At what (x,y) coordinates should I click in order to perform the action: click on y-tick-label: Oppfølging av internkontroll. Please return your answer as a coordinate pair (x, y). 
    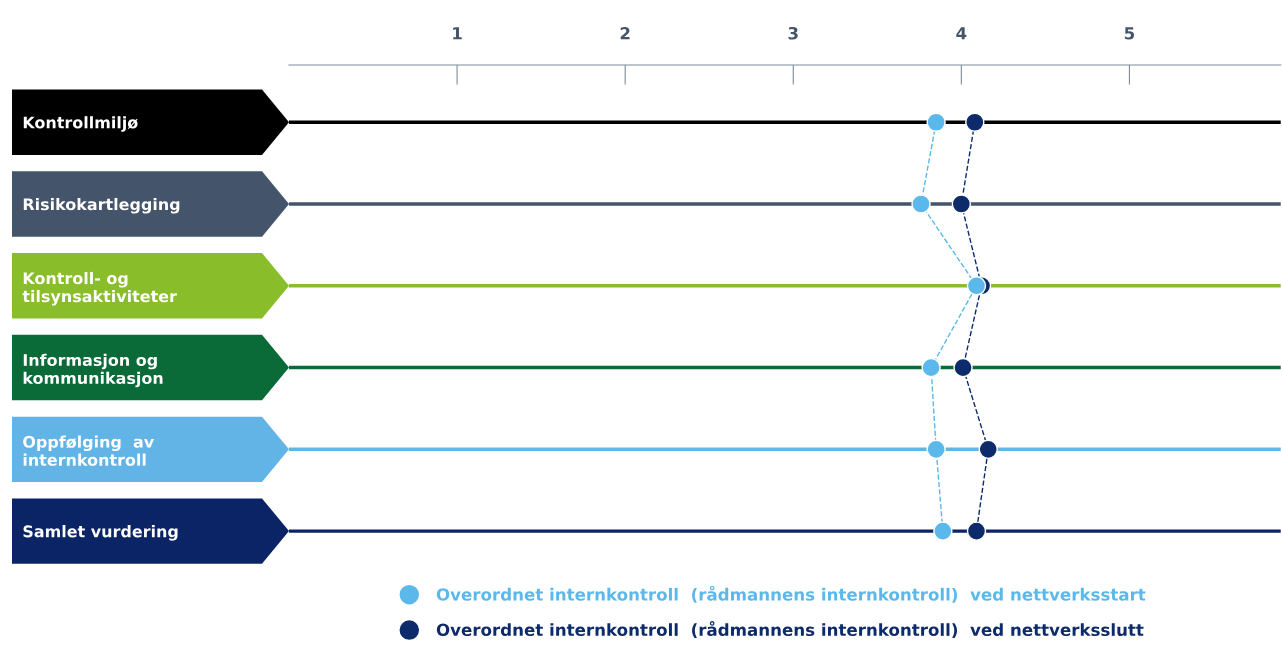
    Looking at the image, I should click on (88, 450).